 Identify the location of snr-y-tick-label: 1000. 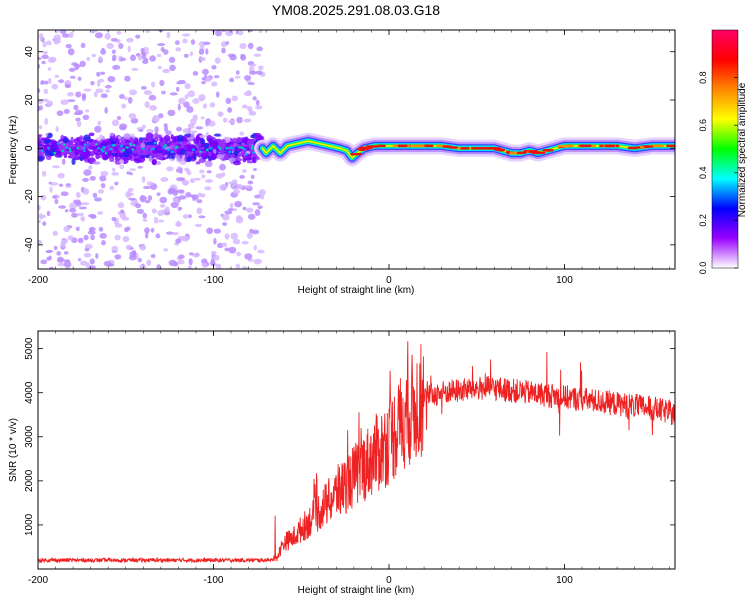
(29, 524).